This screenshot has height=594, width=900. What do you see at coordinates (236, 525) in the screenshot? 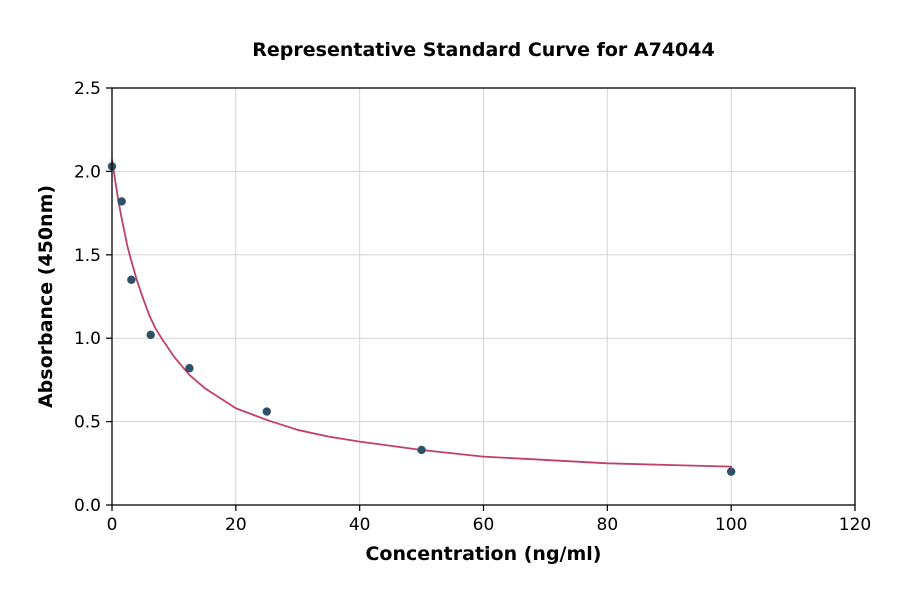
I see `x-tick-label: 20` at bounding box center [236, 525].